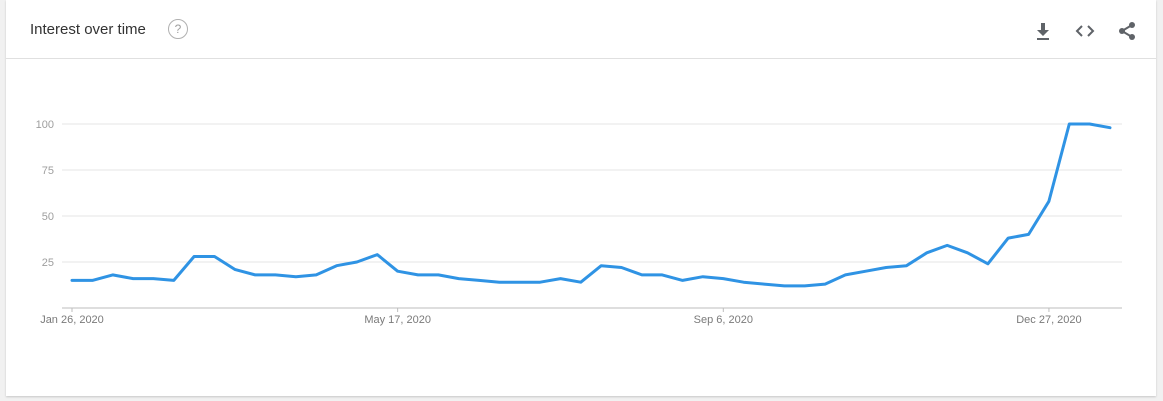  I want to click on y-tick-label: 75, so click(48, 171).